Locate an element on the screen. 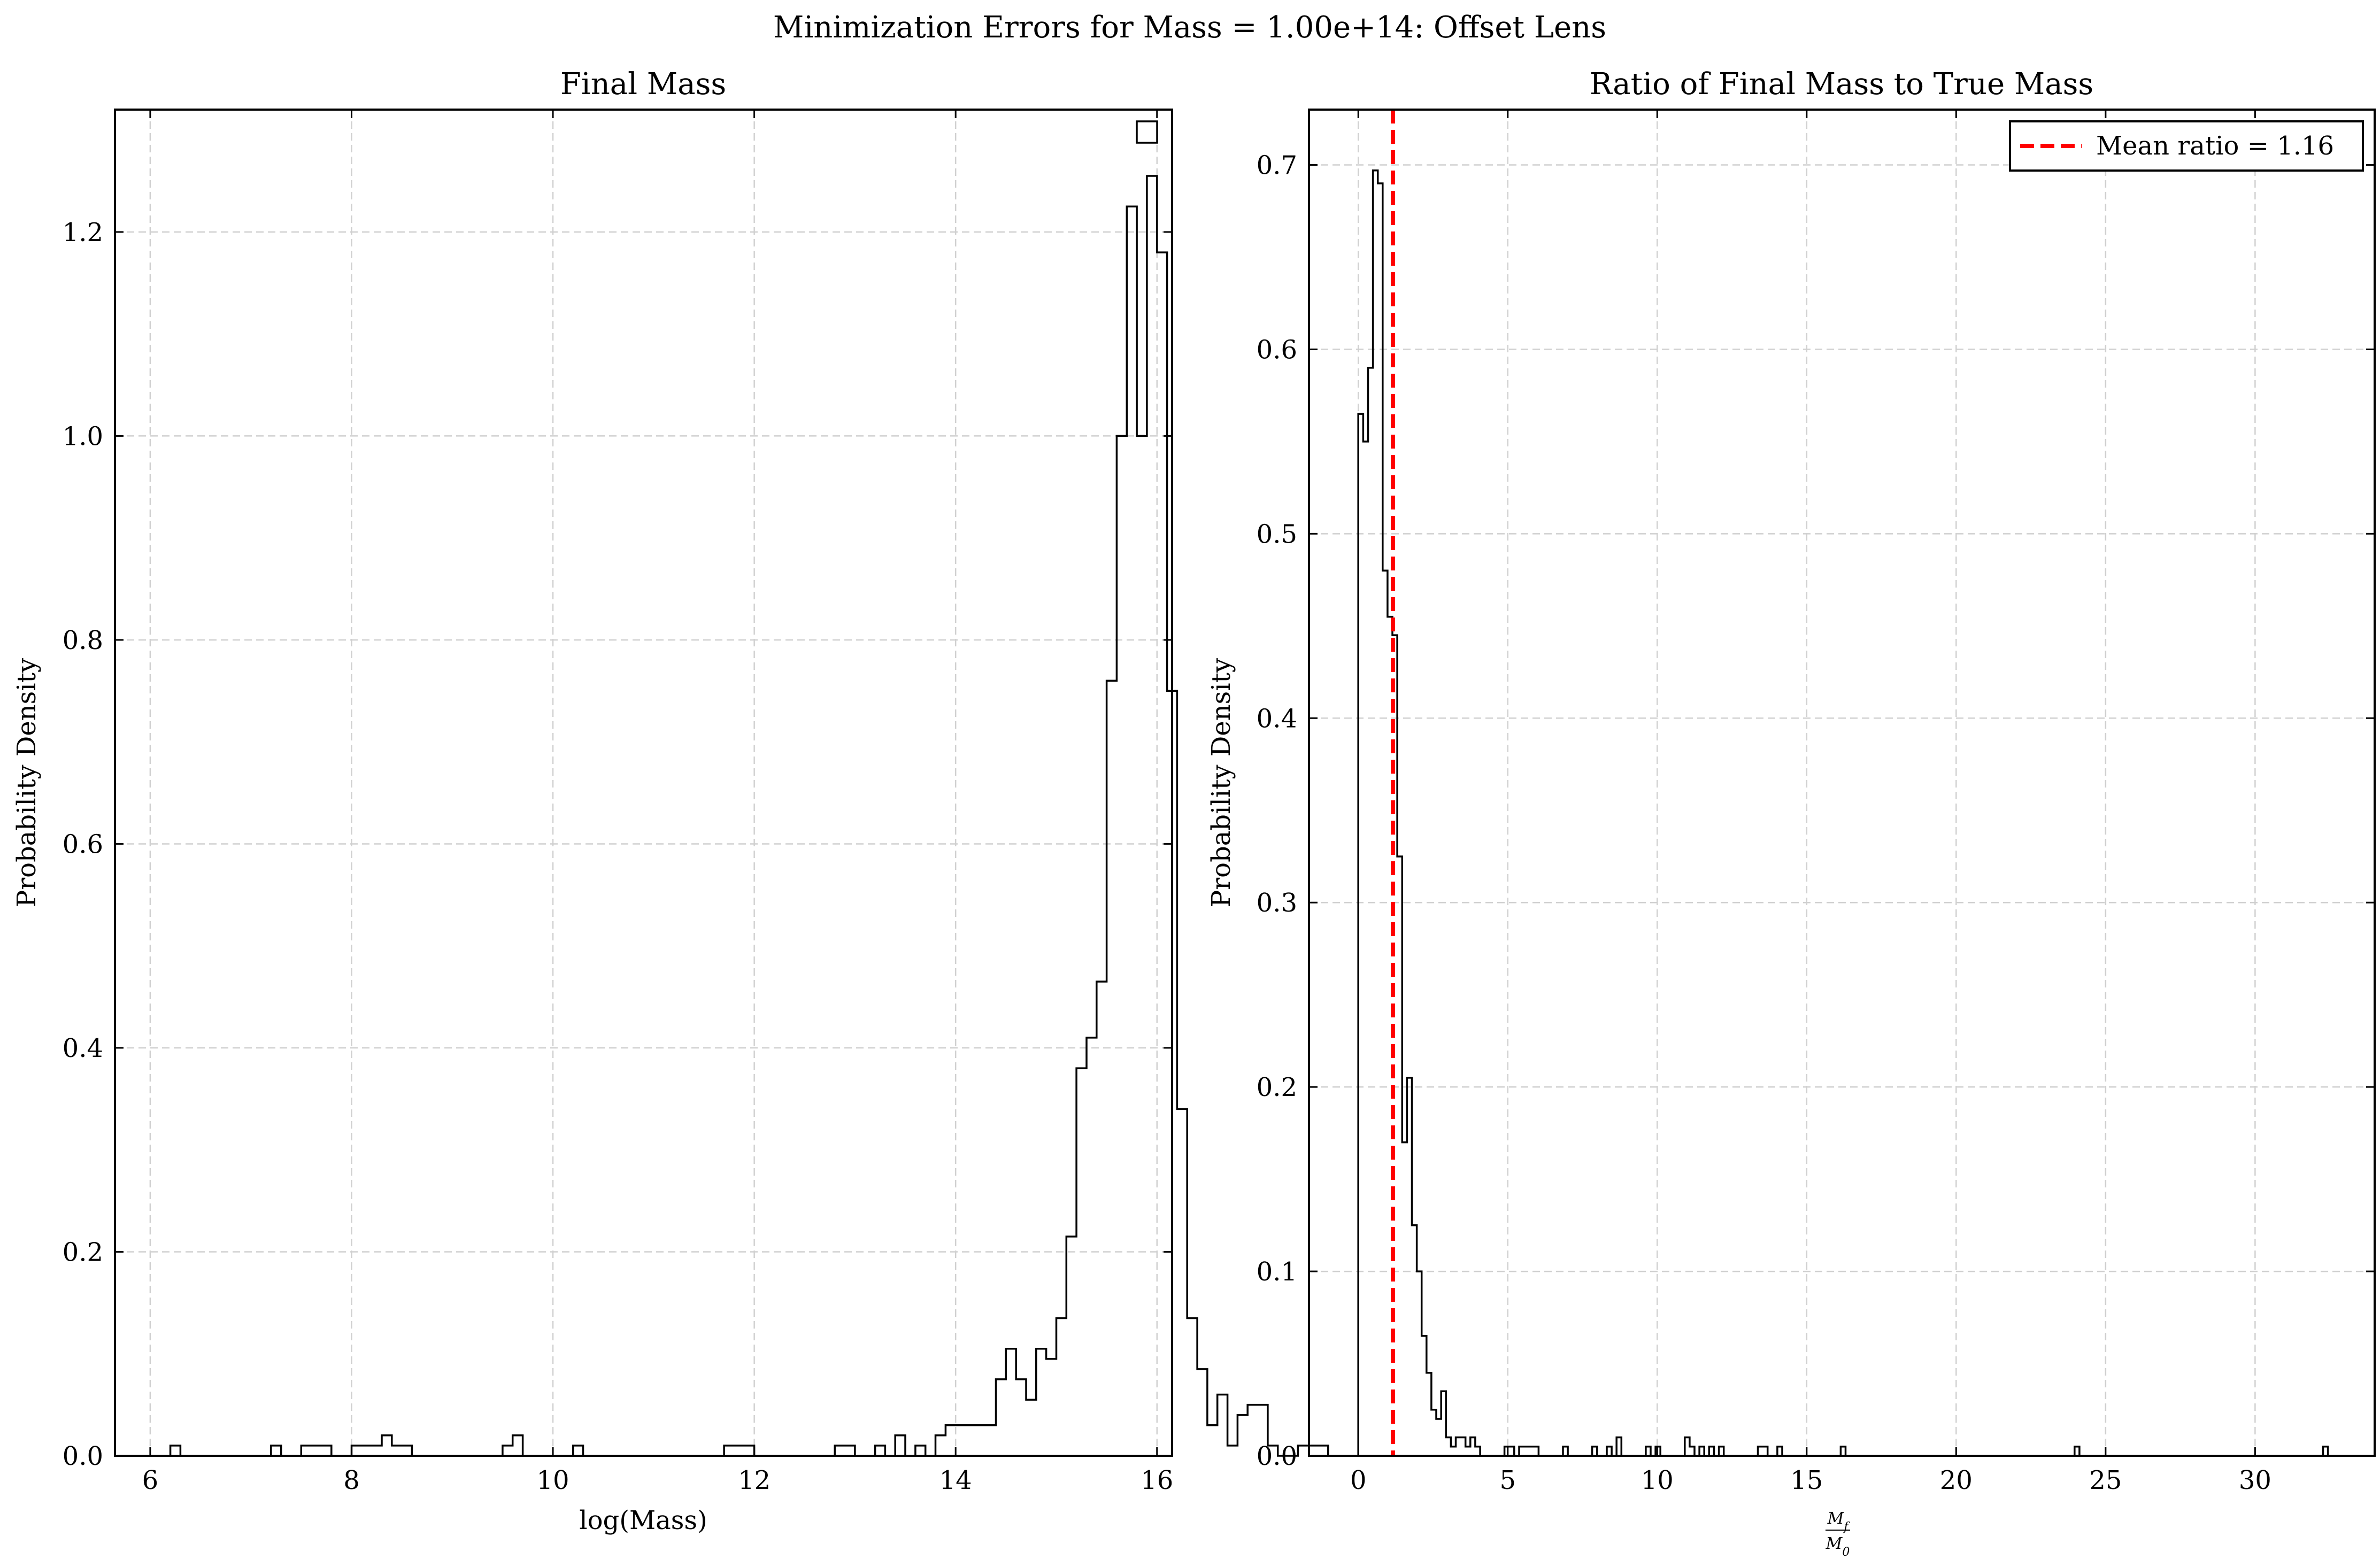 This screenshot has height=1567, width=2380. legend is located at coordinates (1147, 132).